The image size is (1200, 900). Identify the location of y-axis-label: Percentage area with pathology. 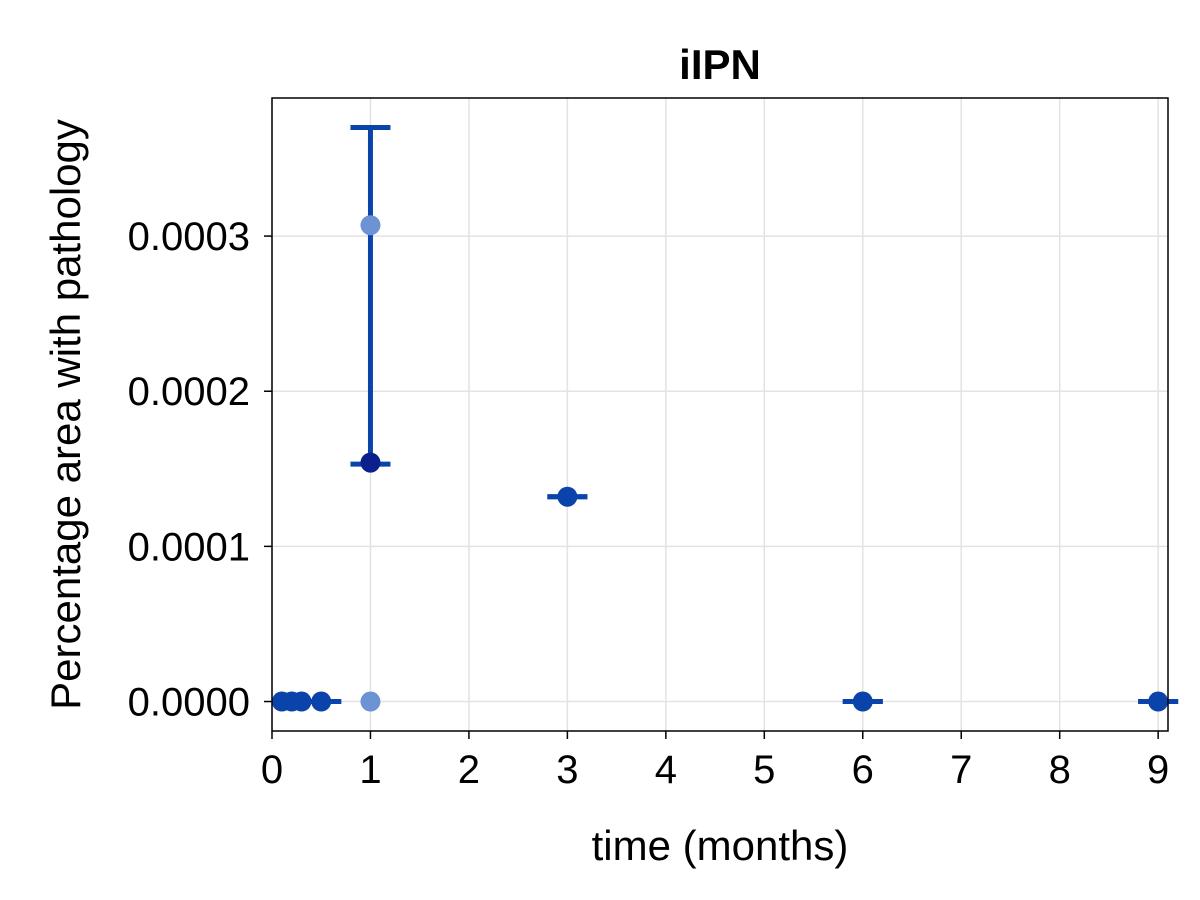
(65, 414).